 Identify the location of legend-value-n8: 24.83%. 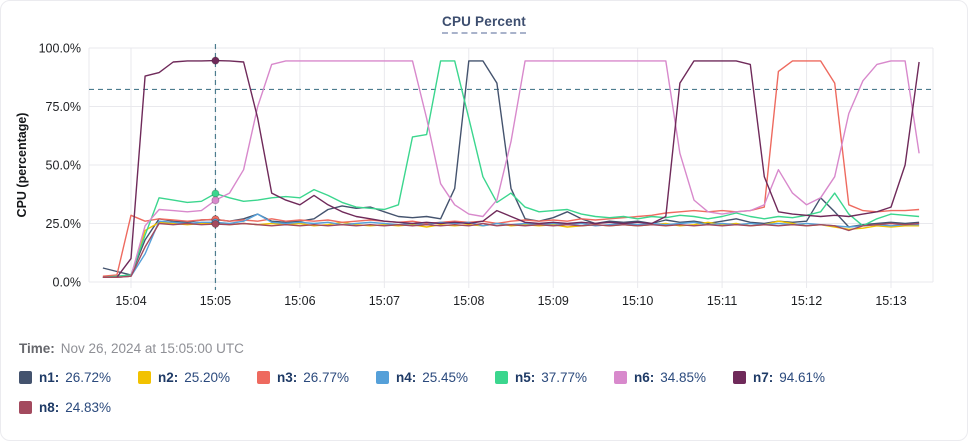
(88, 407).